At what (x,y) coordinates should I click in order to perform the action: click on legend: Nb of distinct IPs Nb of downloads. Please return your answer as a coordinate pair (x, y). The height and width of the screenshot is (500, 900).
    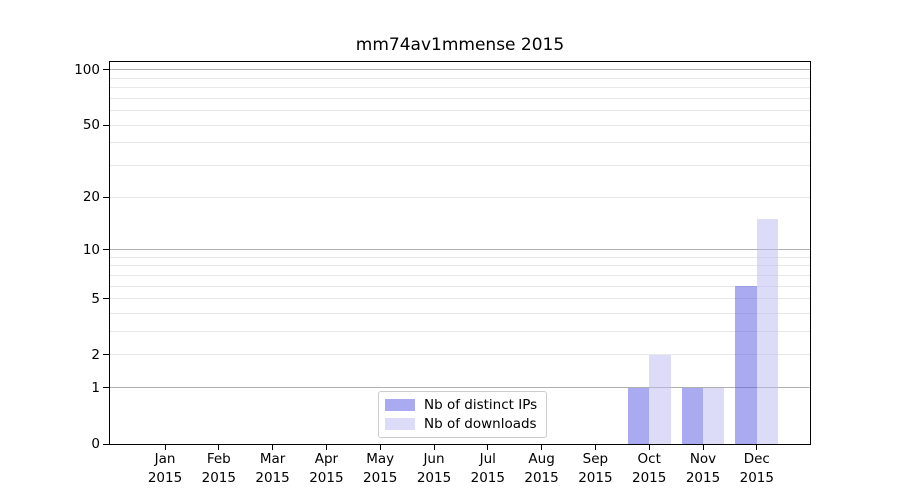
    Looking at the image, I should click on (462, 414).